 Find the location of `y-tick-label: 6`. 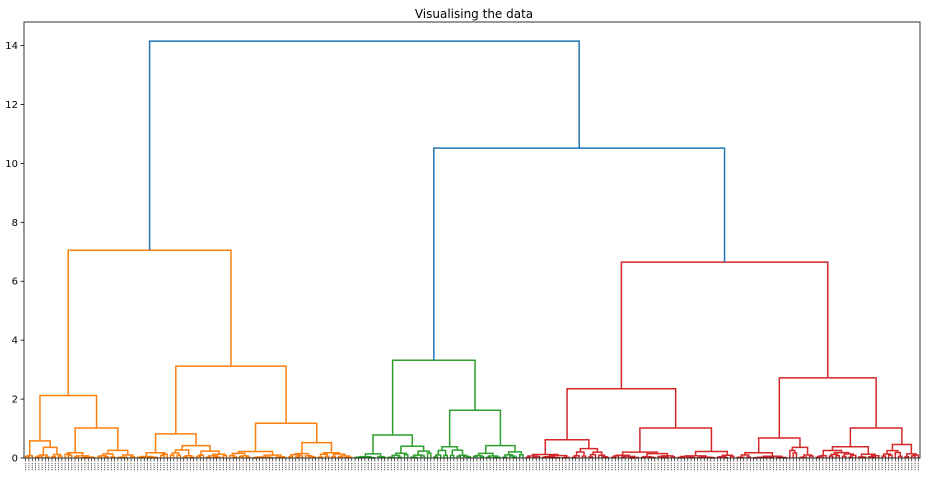

y-tick-label: 6 is located at coordinates (15, 282).